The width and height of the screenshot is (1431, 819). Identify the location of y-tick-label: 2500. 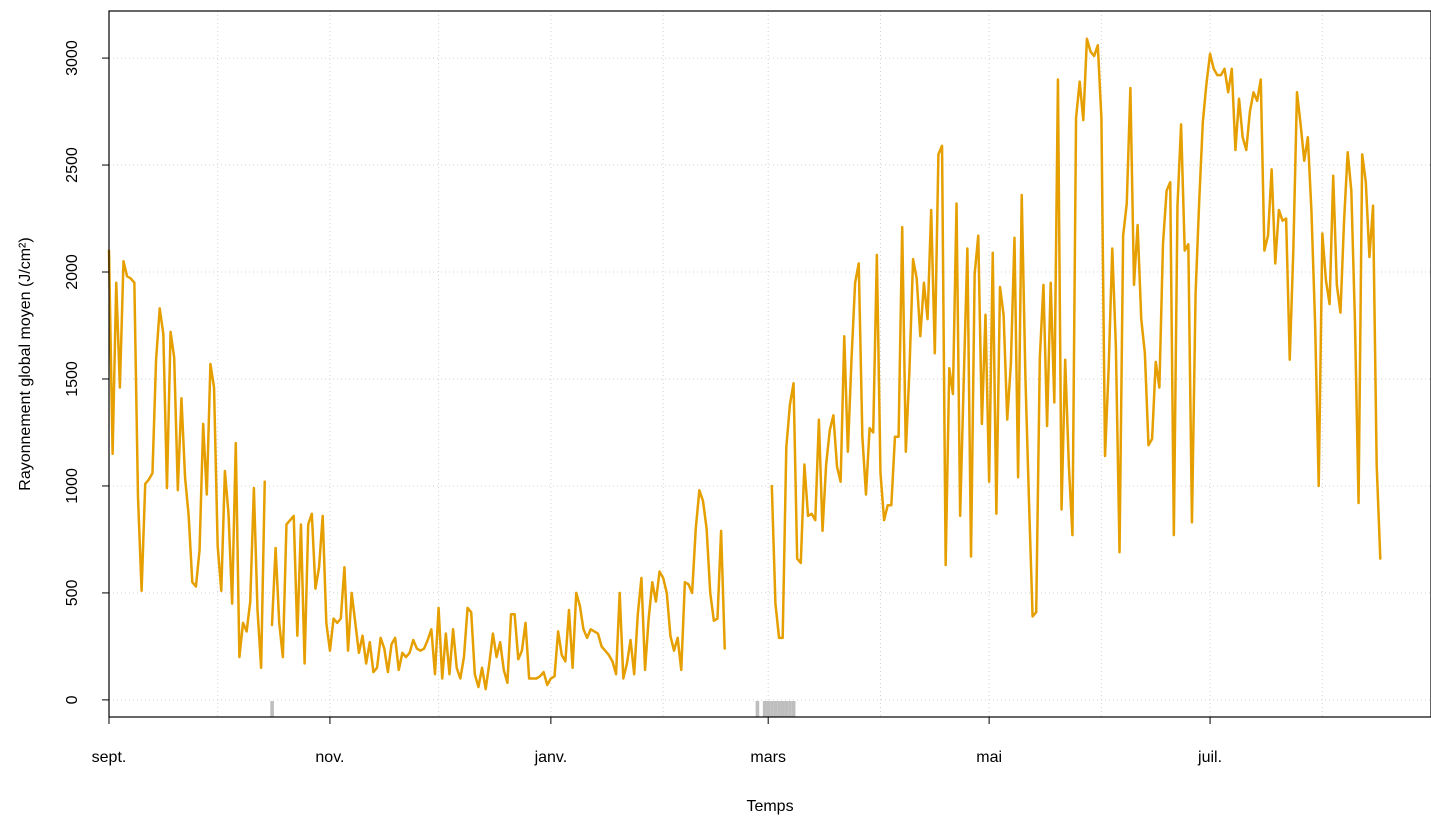
(72, 165).